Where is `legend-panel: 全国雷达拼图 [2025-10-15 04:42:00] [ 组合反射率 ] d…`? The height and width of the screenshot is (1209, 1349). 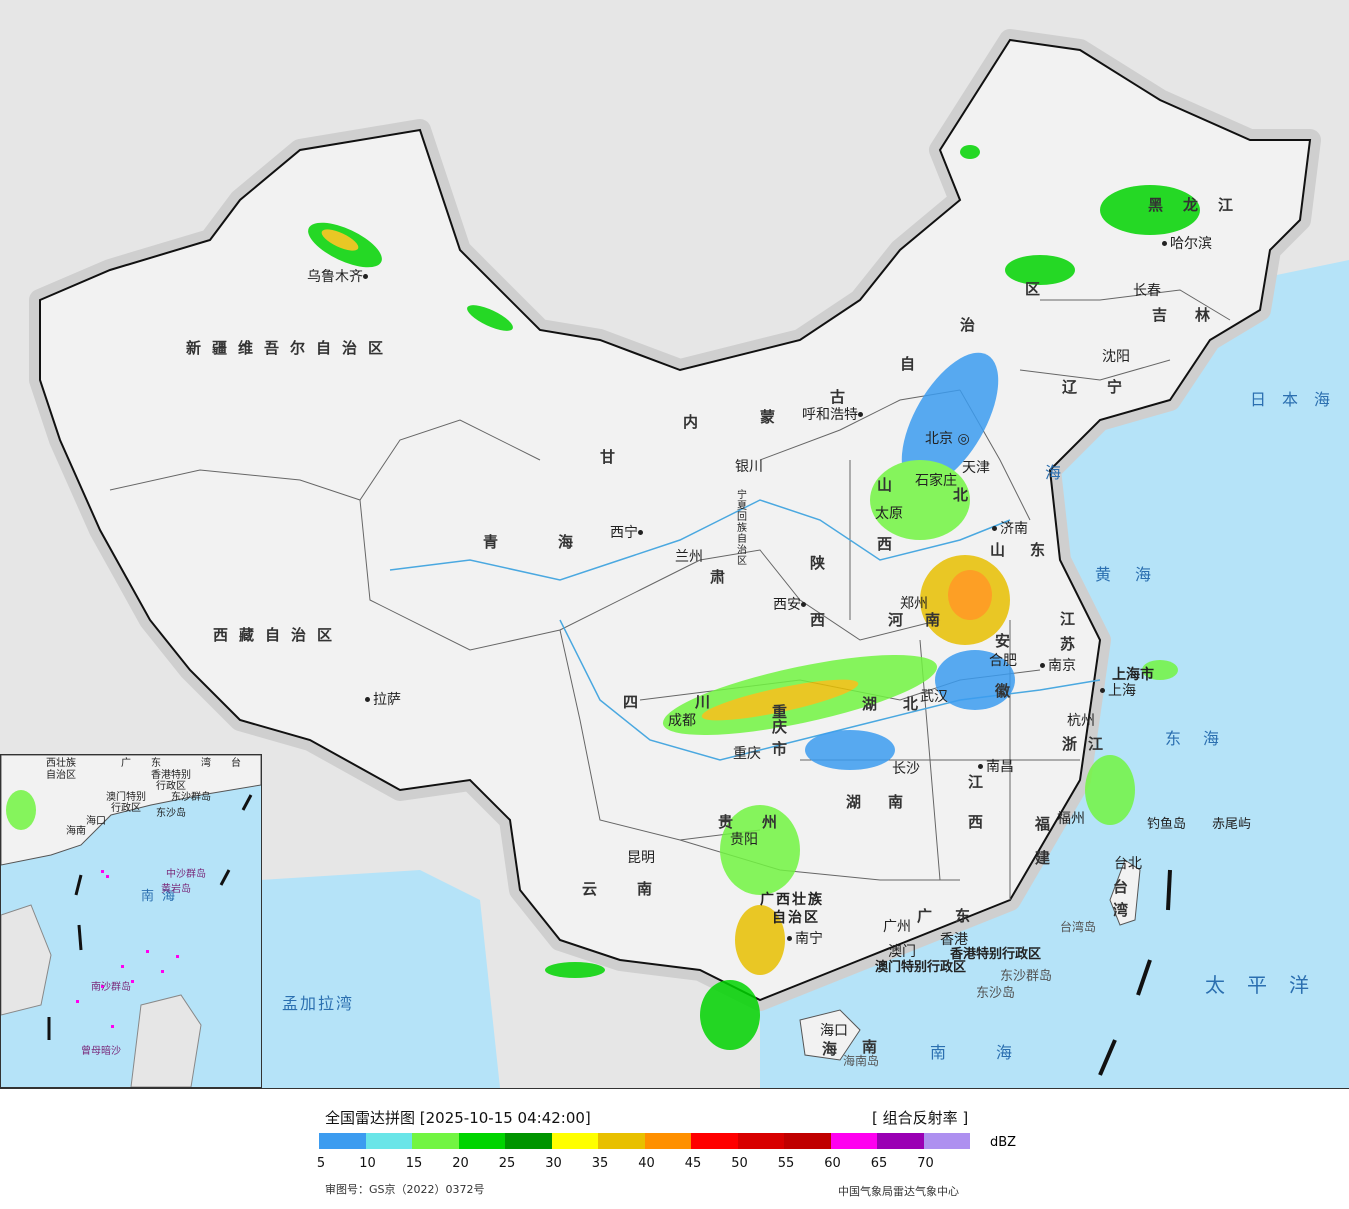 legend-panel: 全国雷达拼图 [2025-10-15 04:42:00] [ 组合反射率 ] d… is located at coordinates (674, 1148).